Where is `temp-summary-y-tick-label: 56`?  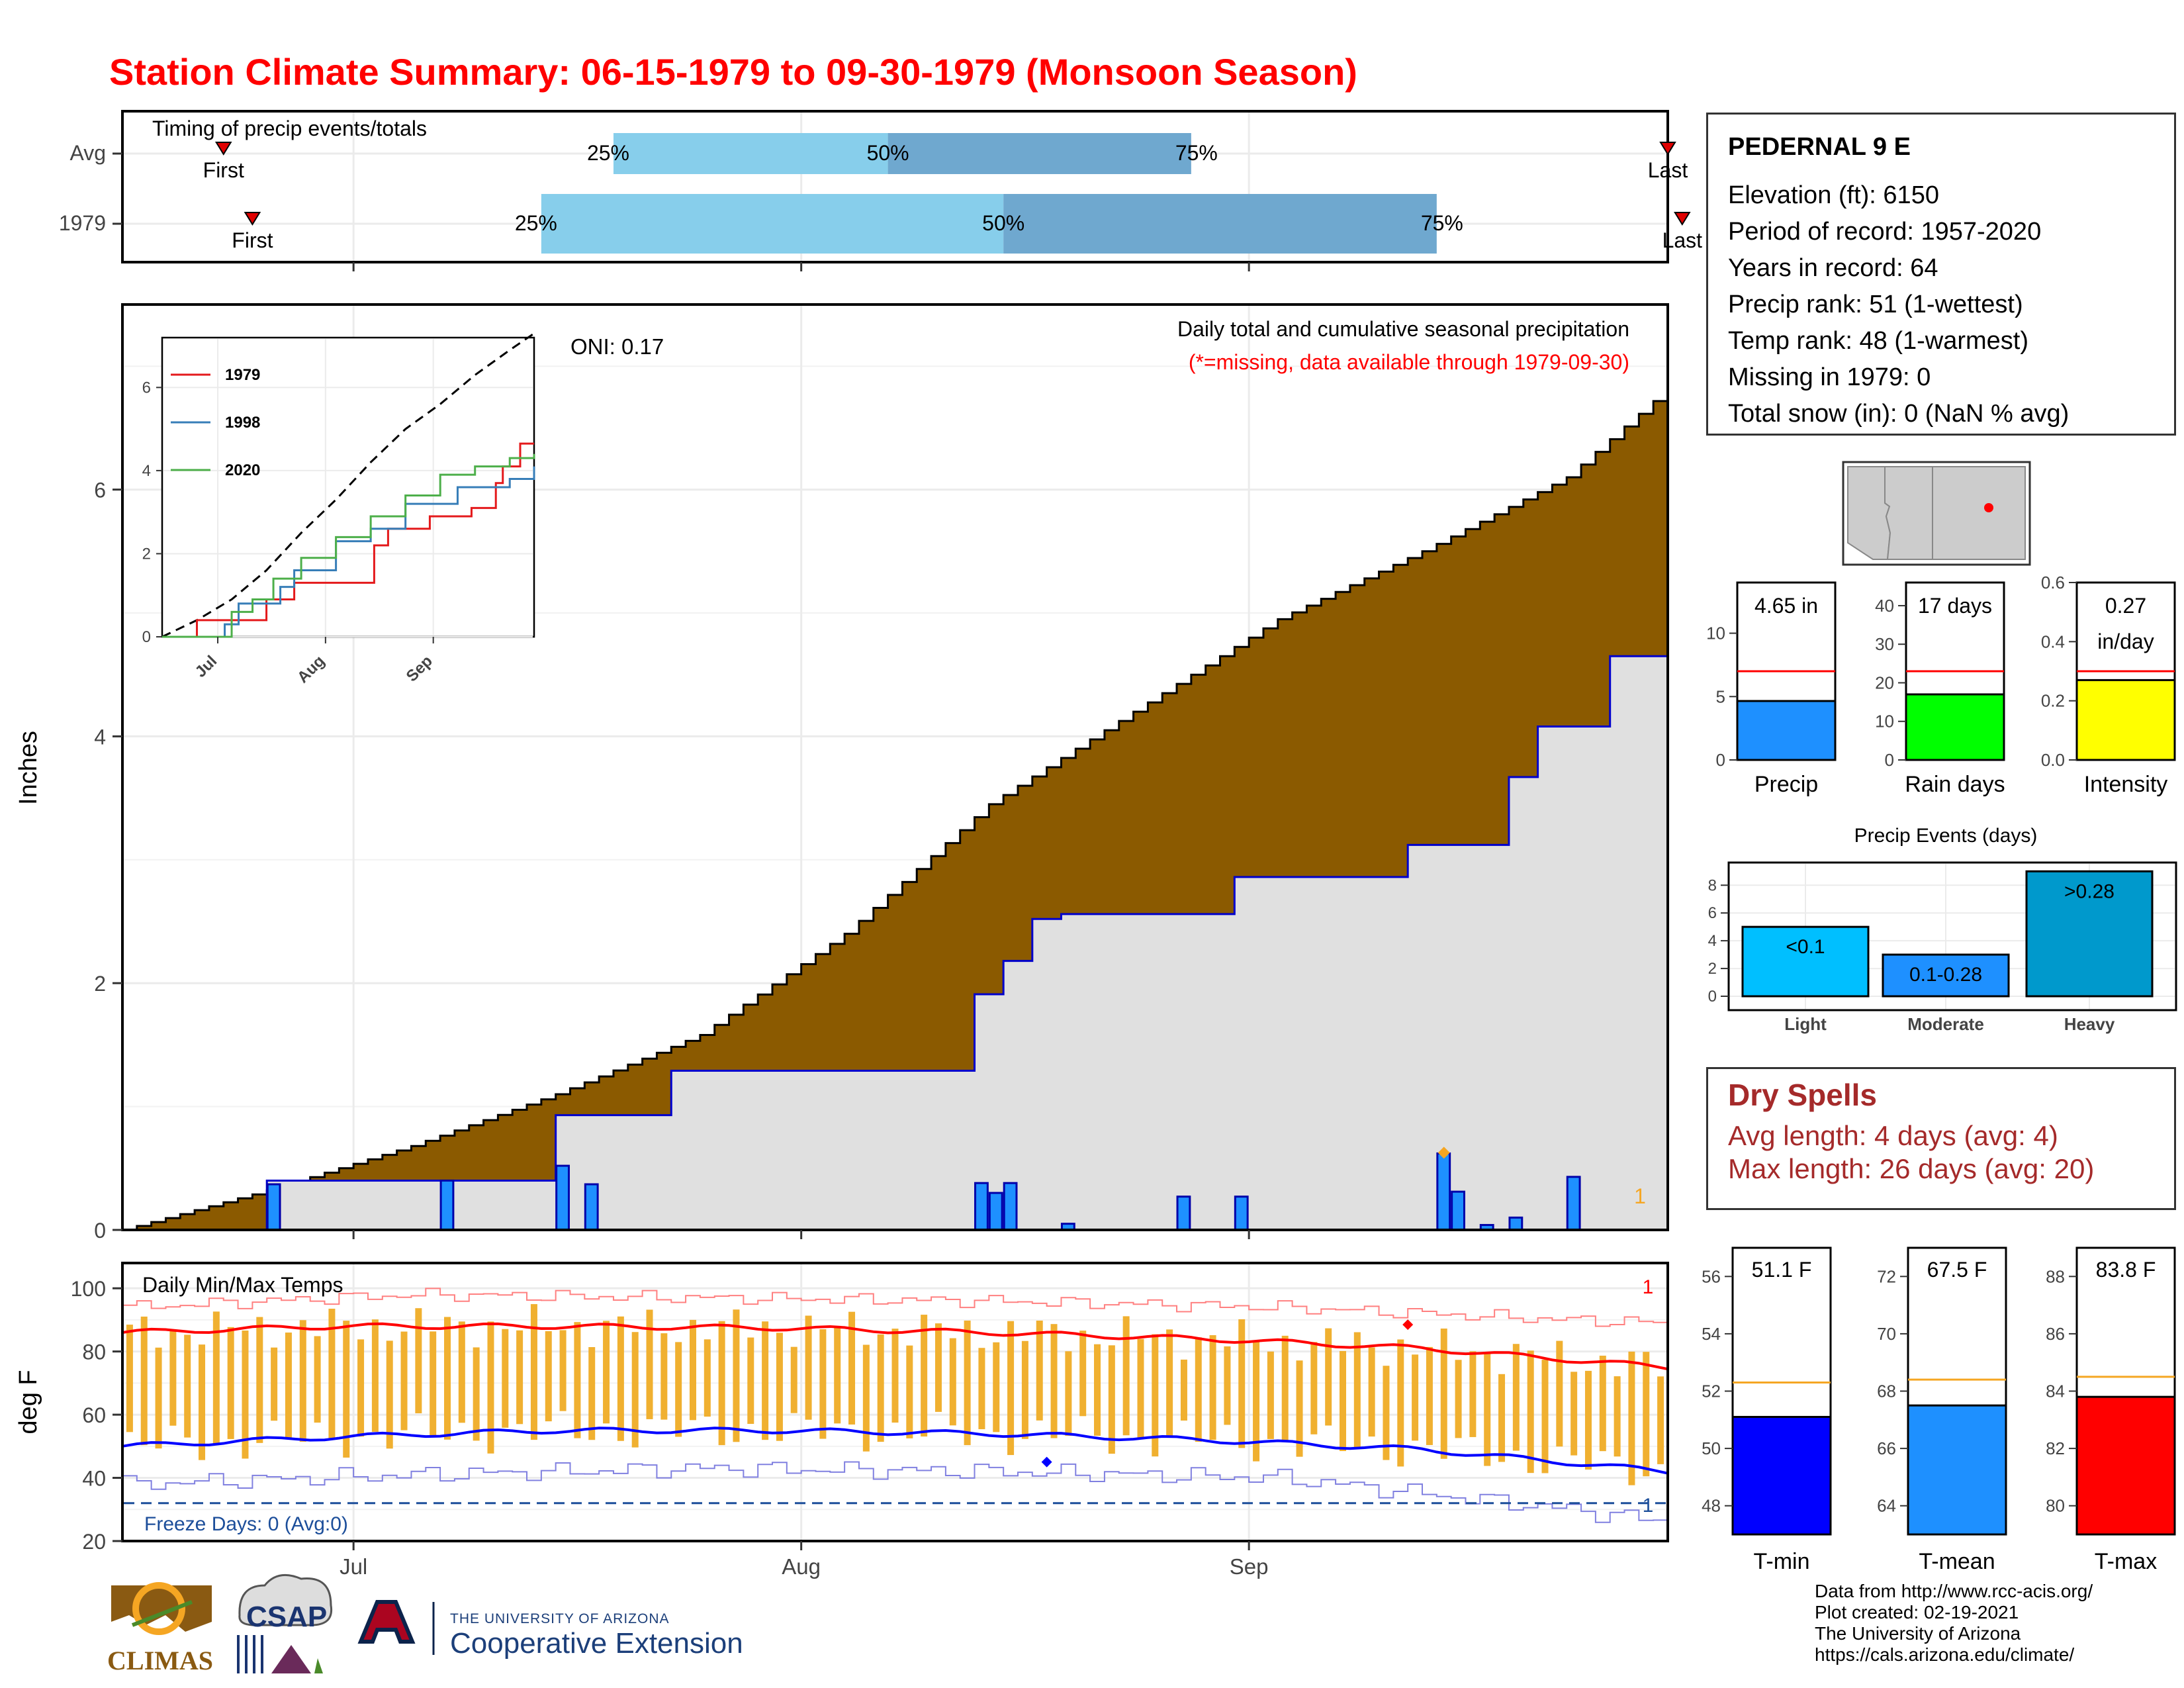 temp-summary-y-tick-label: 56 is located at coordinates (1712, 1276).